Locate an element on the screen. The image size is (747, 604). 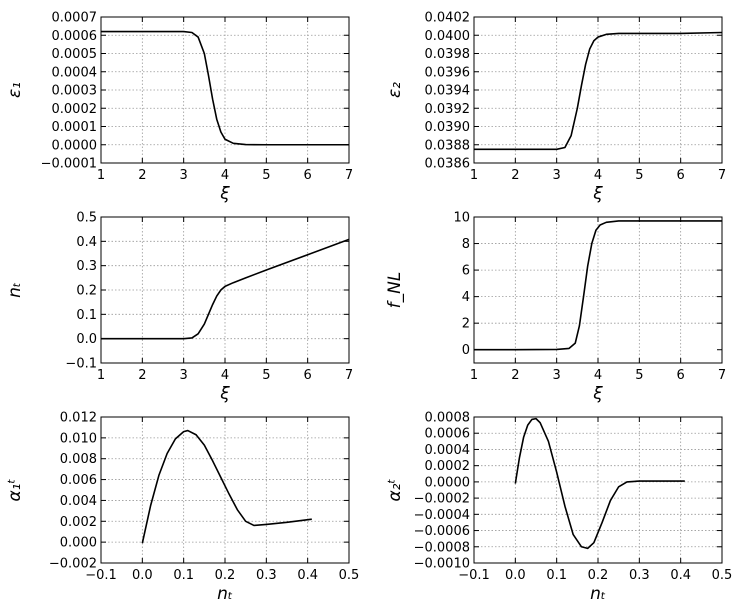
fnl-xtick-label-1: 2 is located at coordinates (515, 375).